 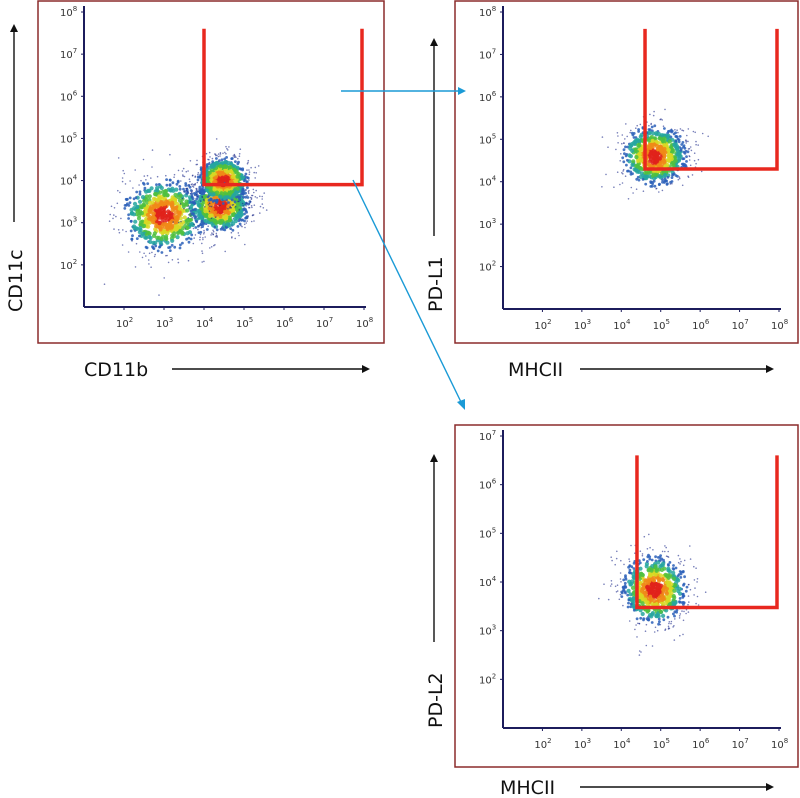 I want to click on y-tick-label: 10⁶, so click(x=488, y=485).